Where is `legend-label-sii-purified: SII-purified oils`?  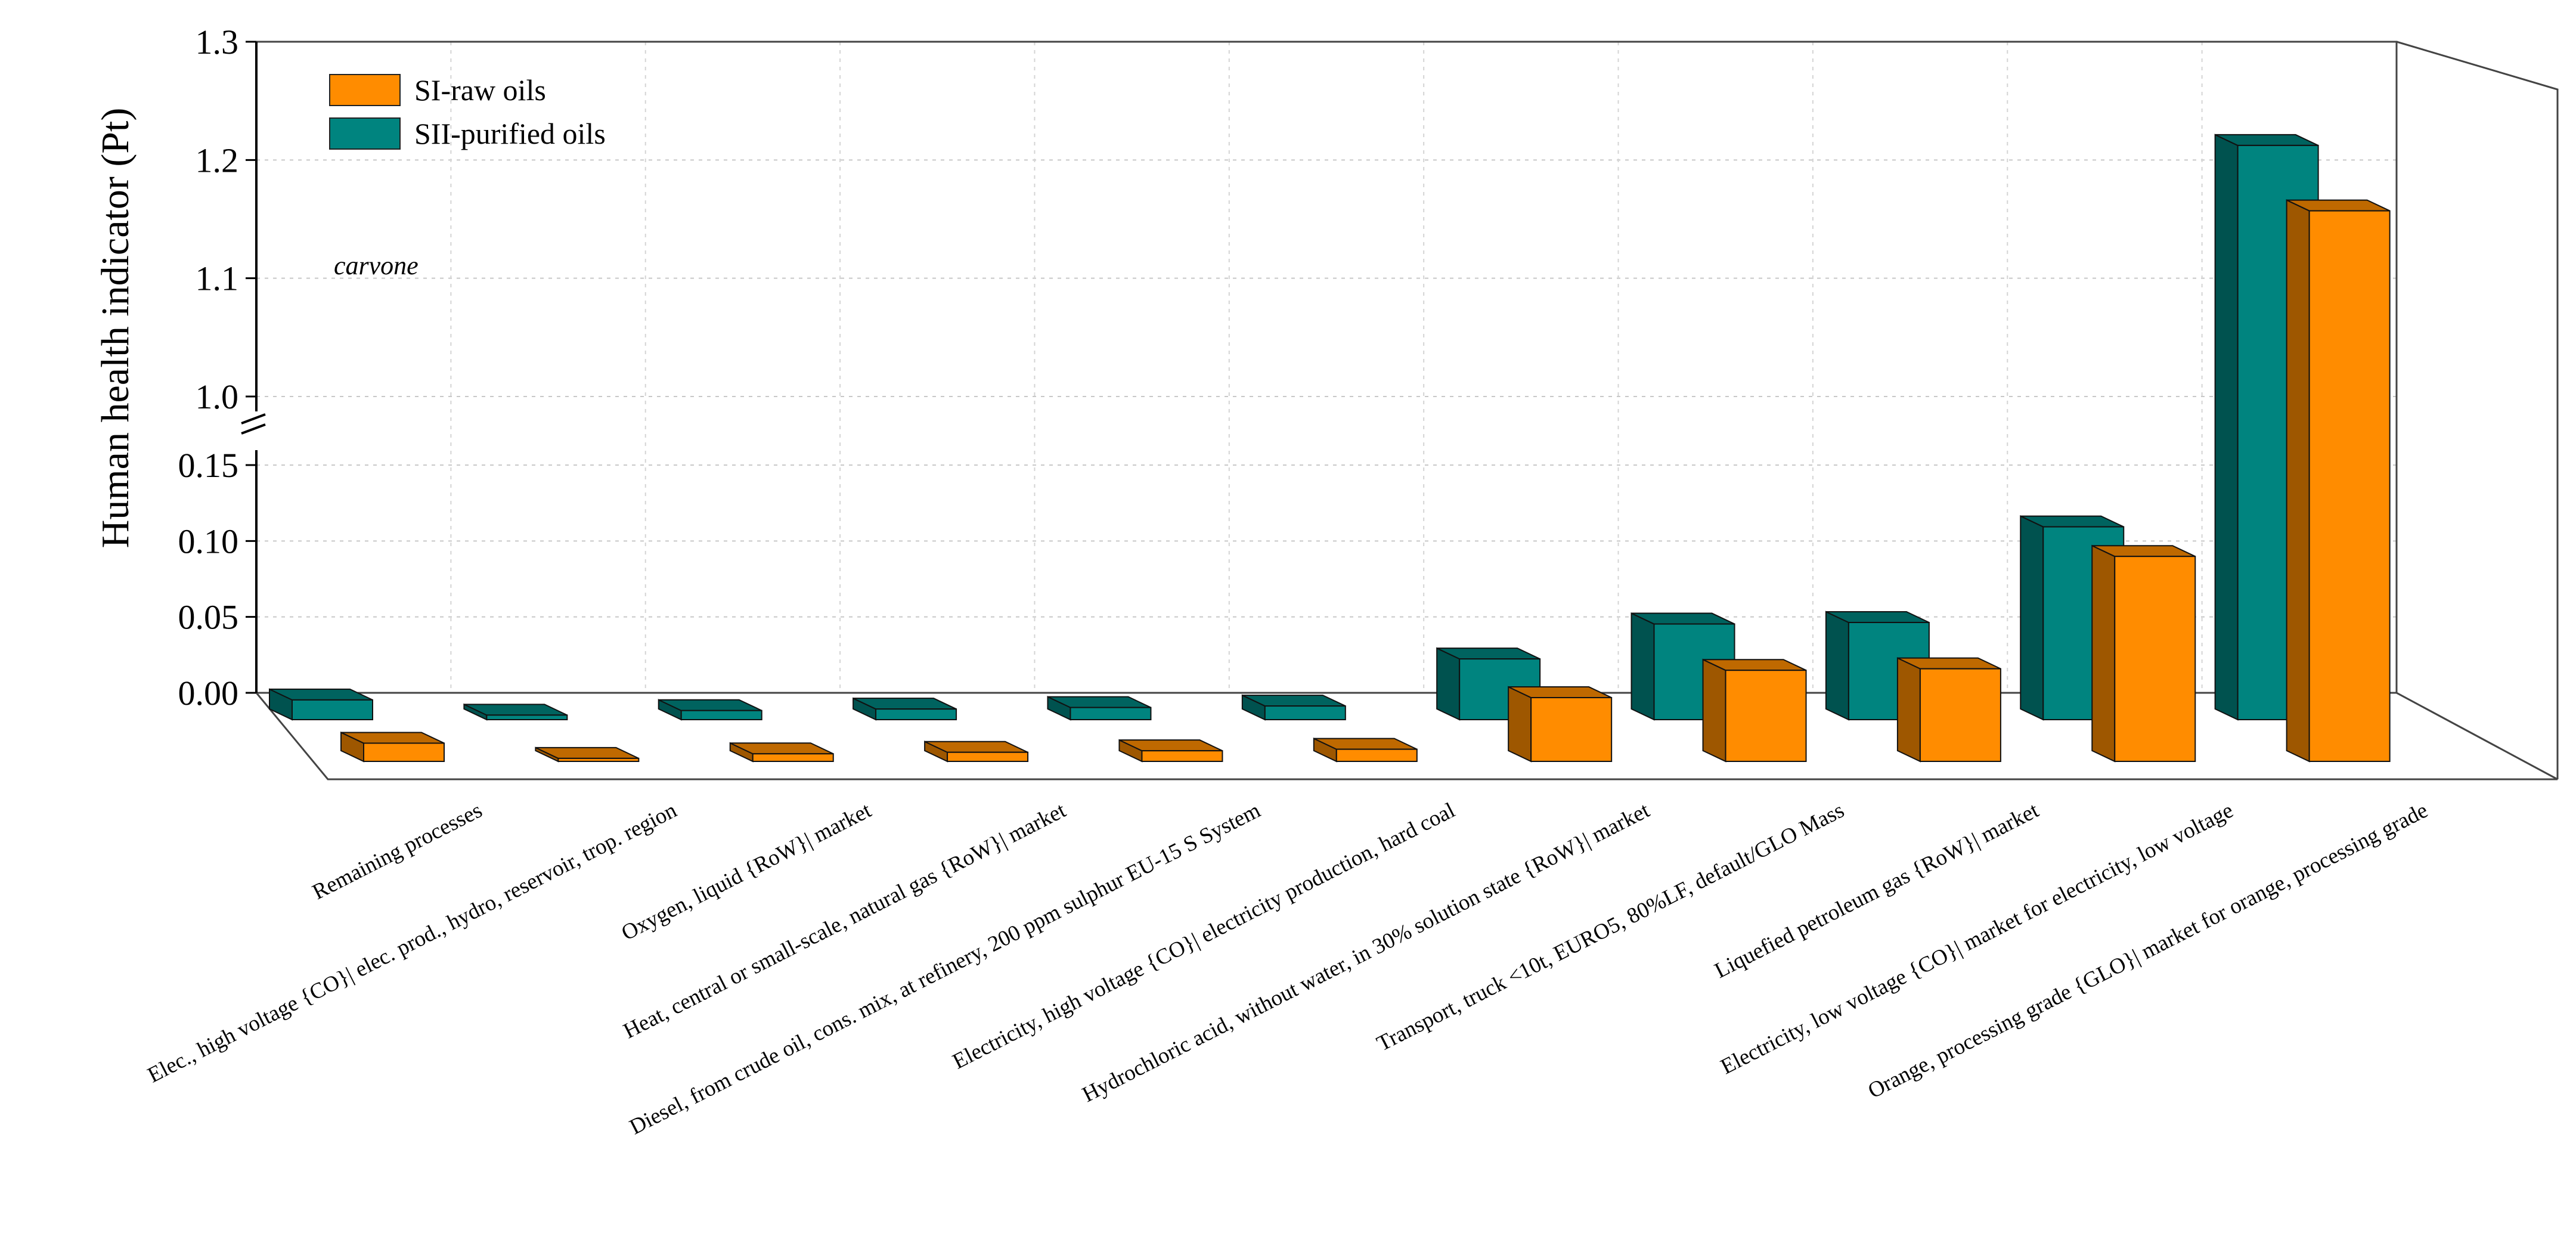
legend-label-sii-purified: SII-purified oils is located at coordinates (510, 133).